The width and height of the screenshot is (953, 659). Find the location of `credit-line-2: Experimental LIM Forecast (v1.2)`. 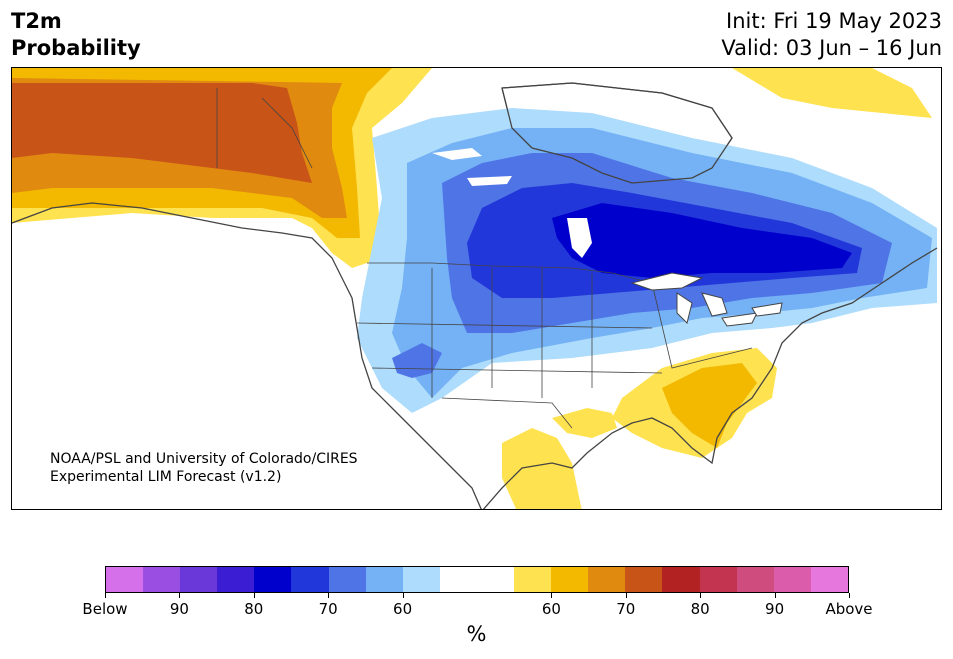

credit-line-2: Experimental LIM Forecast (v1.2) is located at coordinates (166, 477).